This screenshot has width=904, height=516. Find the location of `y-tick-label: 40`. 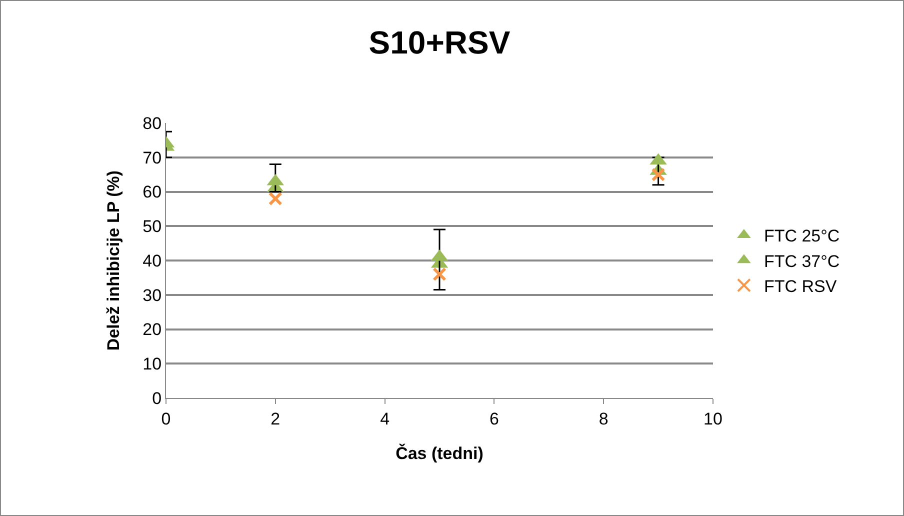

y-tick-label: 40 is located at coordinates (152, 260).